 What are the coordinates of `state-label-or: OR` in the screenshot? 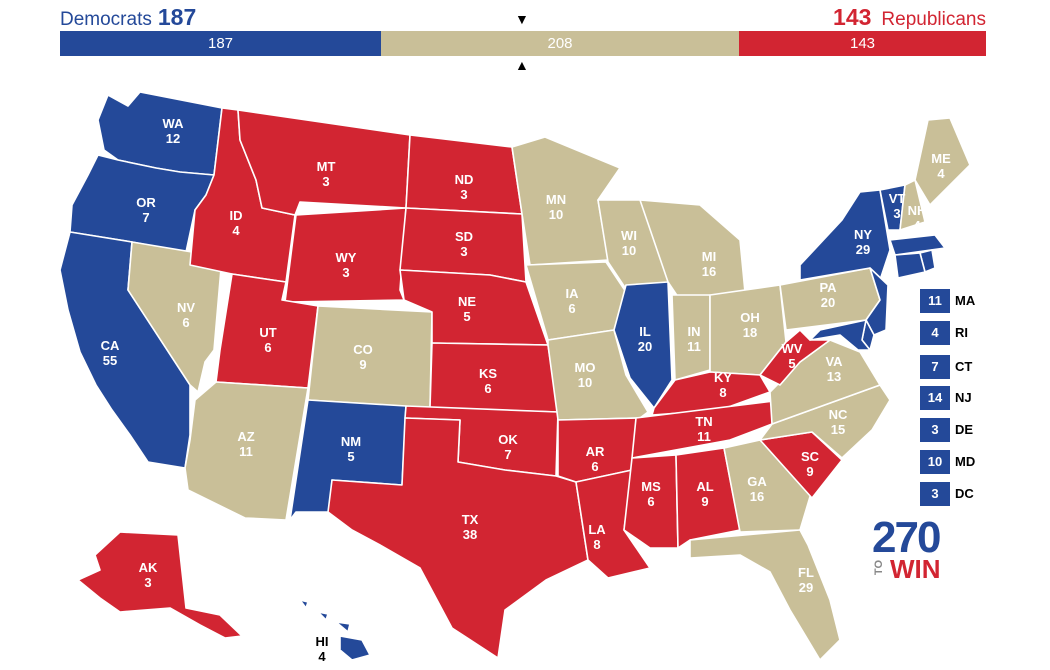 It's located at (146, 202).